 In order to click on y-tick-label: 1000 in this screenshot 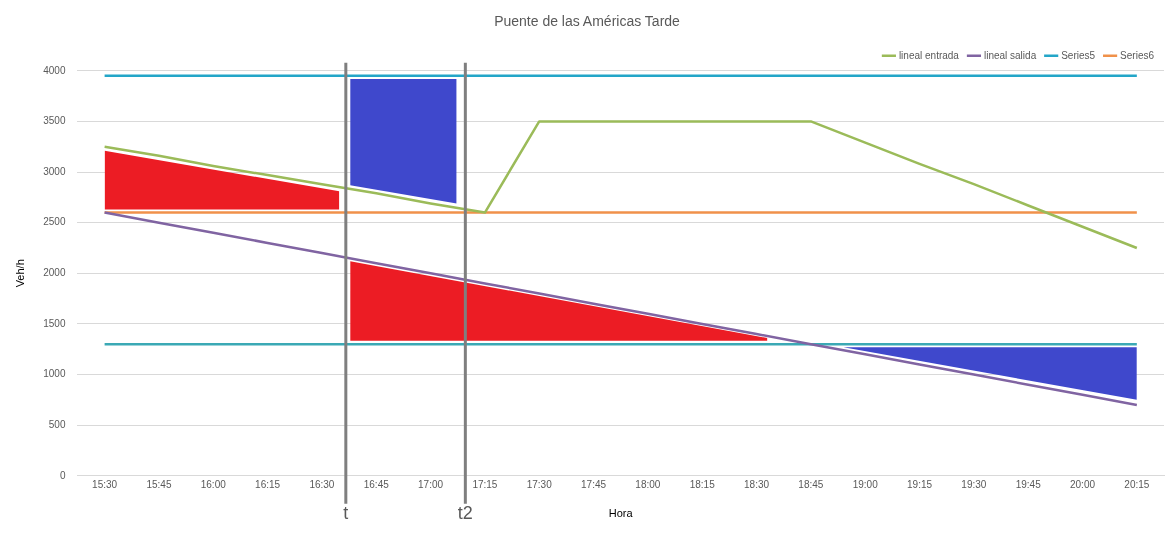, I will do `click(54, 374)`.